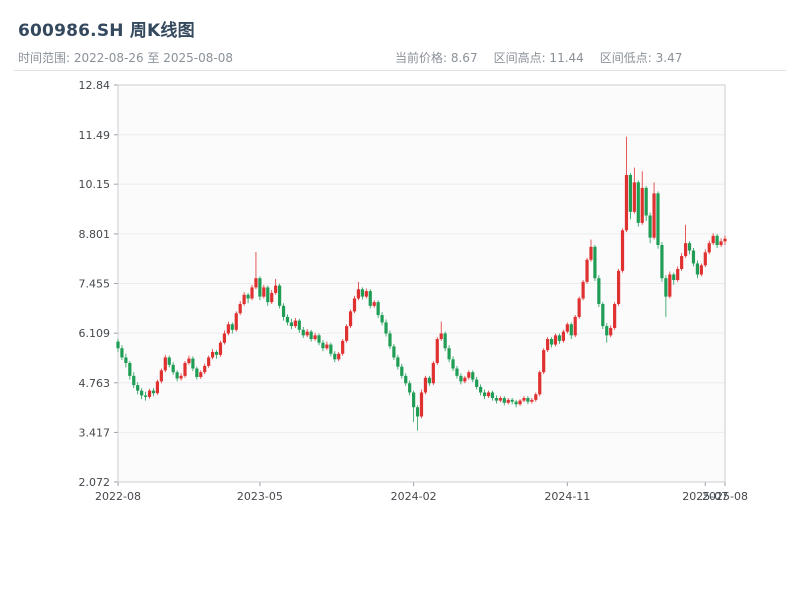 This screenshot has height=600, width=800. What do you see at coordinates (95, 482) in the screenshot?
I see `svg-text: 2.072` at bounding box center [95, 482].